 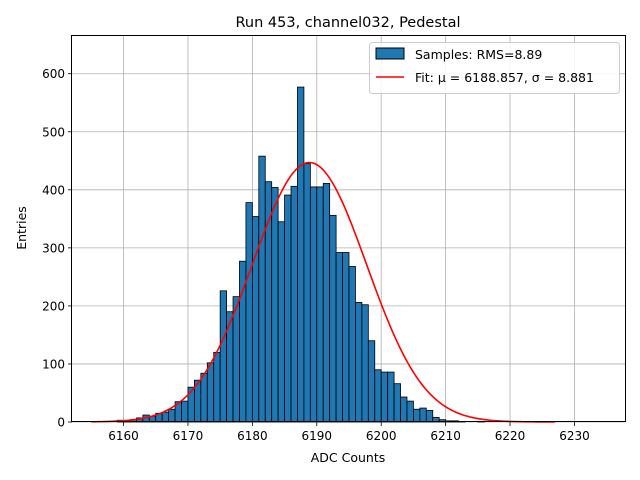 What do you see at coordinates (61, 423) in the screenshot?
I see `y-tick-label: 0` at bounding box center [61, 423].